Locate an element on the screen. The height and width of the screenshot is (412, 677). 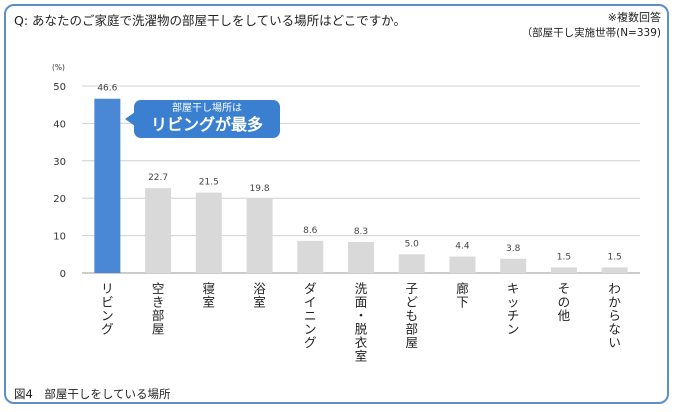
survey-question: Q: あなたのご家庭で洗濯物の部屋干しをしている場所はどこですか。 is located at coordinates (210, 20).